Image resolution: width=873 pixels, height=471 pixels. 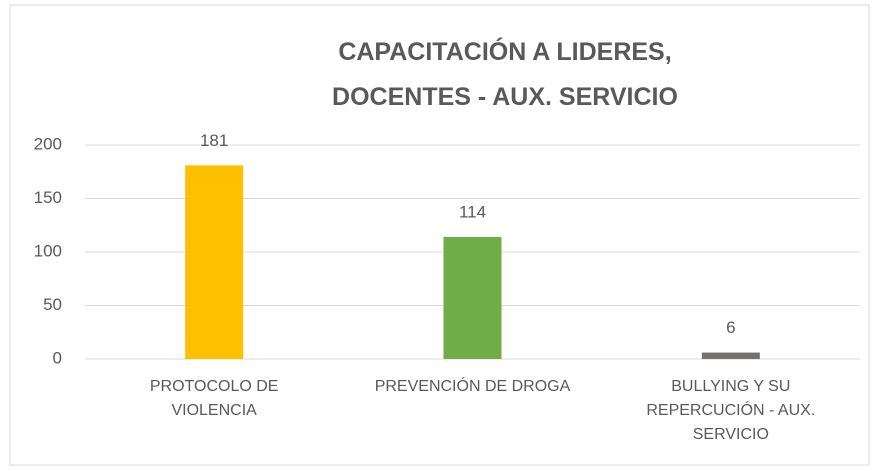 What do you see at coordinates (214, 140) in the screenshot?
I see `data-label: 181` at bounding box center [214, 140].